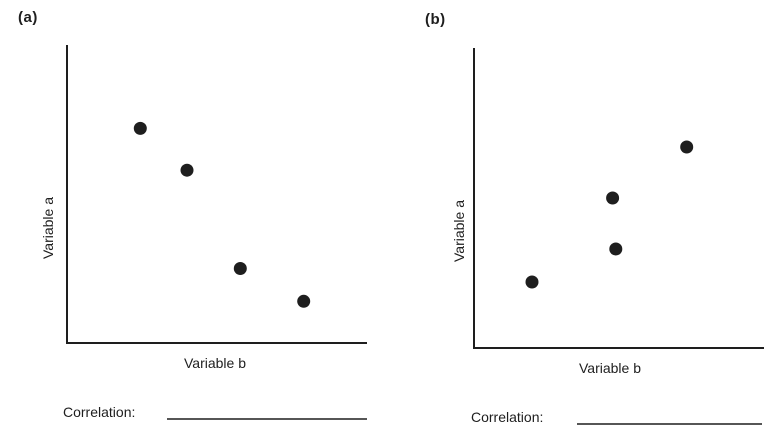 Image resolution: width=764 pixels, height=428 pixels. I want to click on correlation-label-a: Correlation:, so click(99, 412).